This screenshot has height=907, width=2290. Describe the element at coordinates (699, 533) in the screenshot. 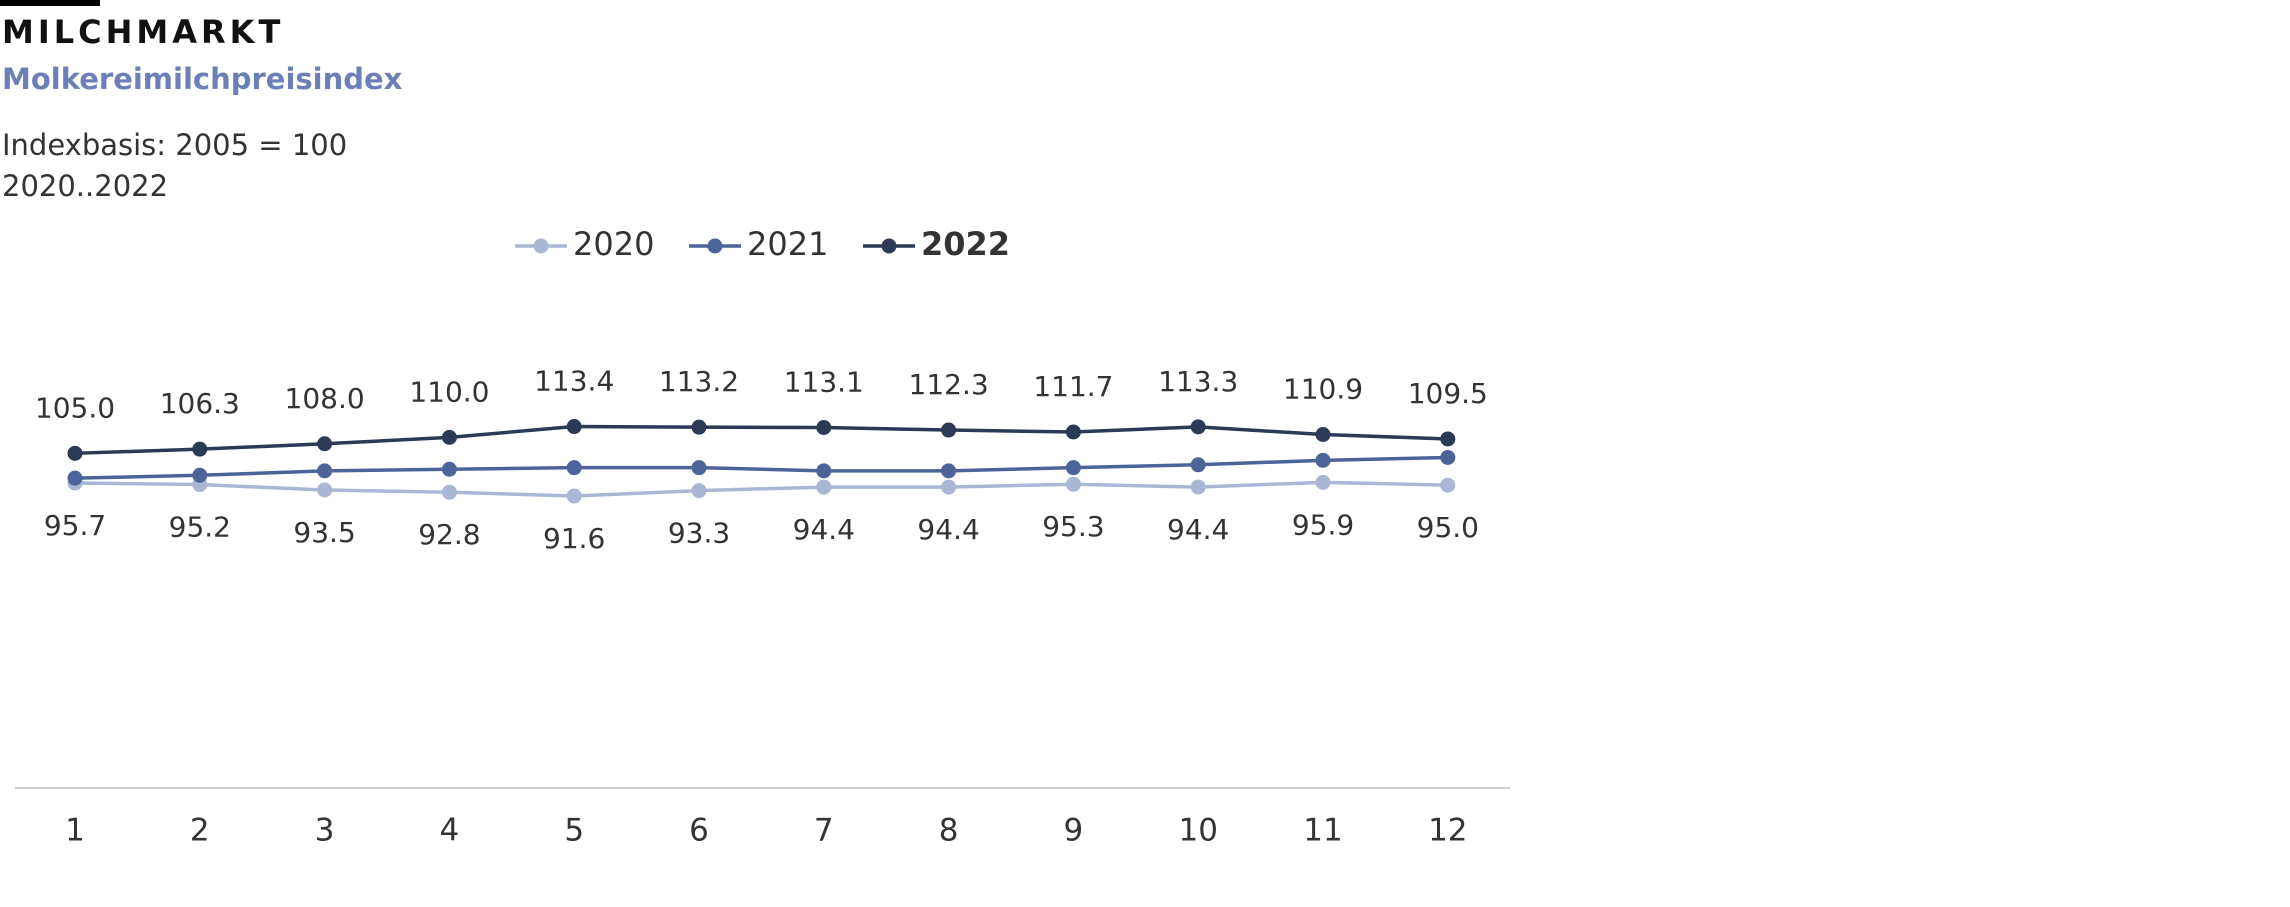

I see `data-label: 93.3` at that location.